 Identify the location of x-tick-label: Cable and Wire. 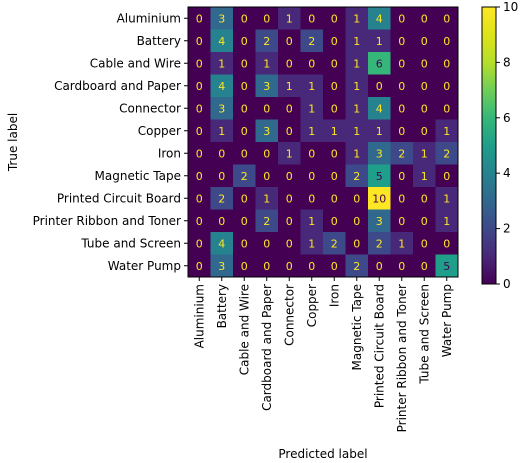
(244, 329).